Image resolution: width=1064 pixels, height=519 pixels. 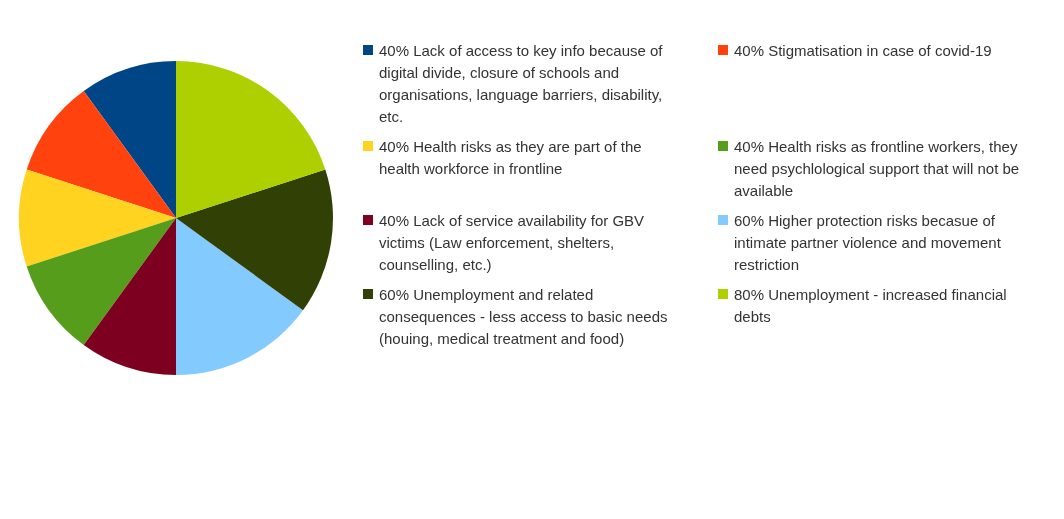 What do you see at coordinates (870, 305) in the screenshot?
I see `legend-label: 80% Unemployment - increased financial debts` at bounding box center [870, 305].